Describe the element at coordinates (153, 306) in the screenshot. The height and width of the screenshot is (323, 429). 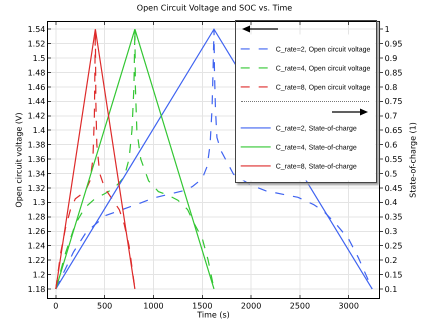
I see `x-tick-label: 1000` at that location.